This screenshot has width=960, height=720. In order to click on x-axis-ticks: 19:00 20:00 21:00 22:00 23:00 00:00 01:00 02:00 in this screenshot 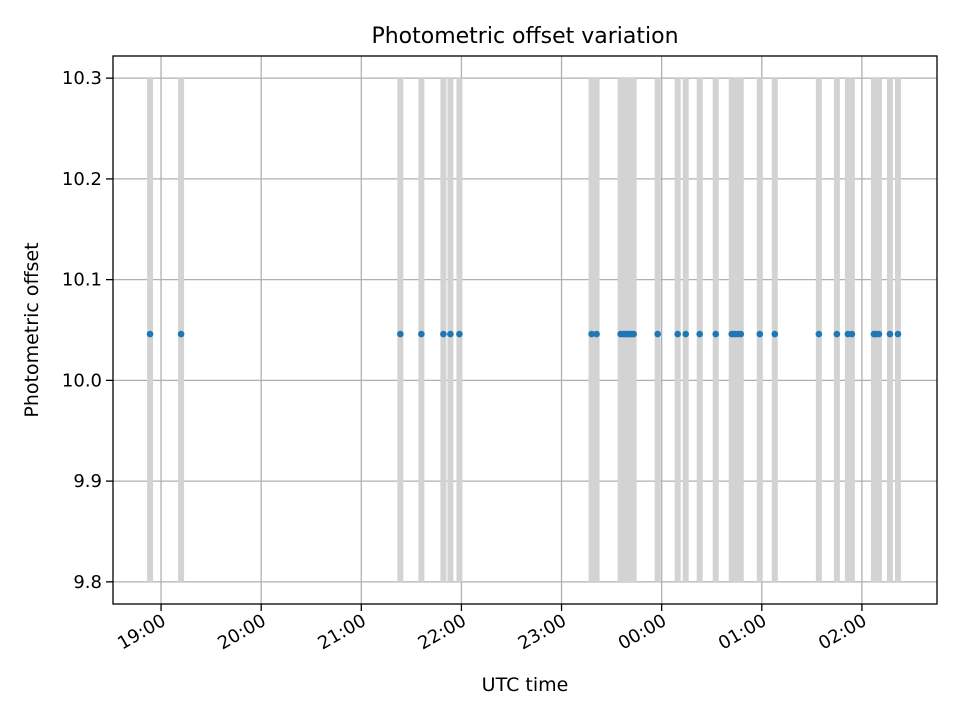, I will do `click(492, 629)`.